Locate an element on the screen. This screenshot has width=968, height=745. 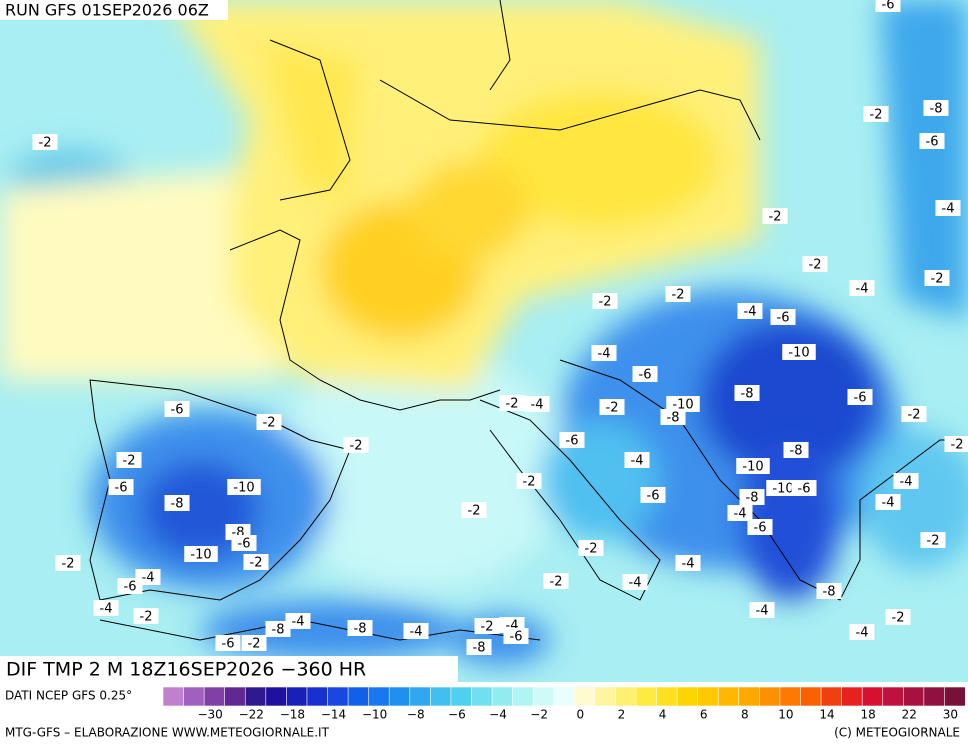
colorbar-tick-label: −30 is located at coordinates (209, 715).